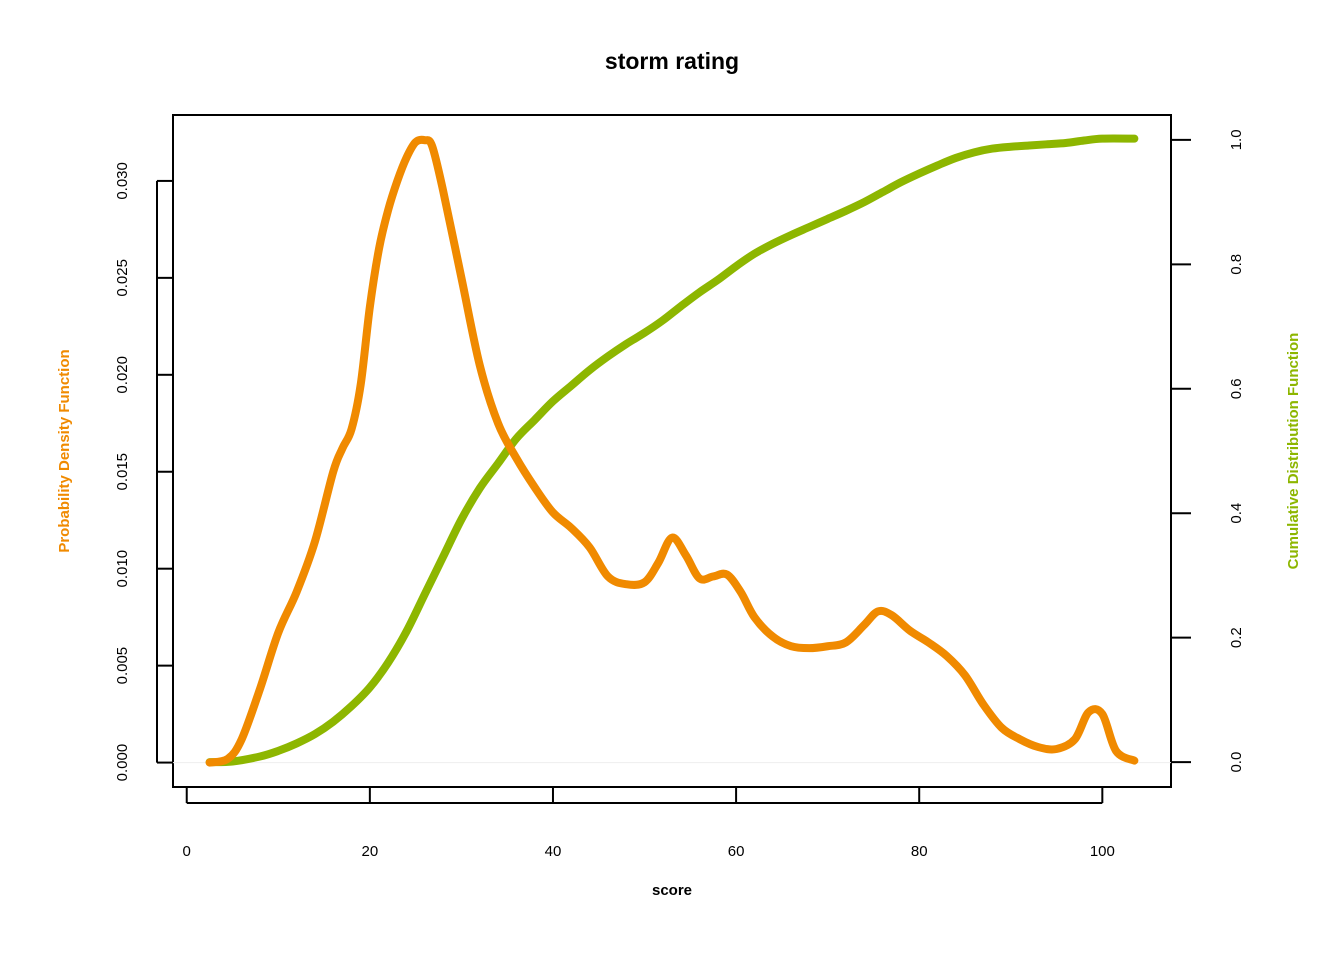 This screenshot has height=960, width=1344. I want to click on y-right-tick-label: 0.0, so click(1236, 762).